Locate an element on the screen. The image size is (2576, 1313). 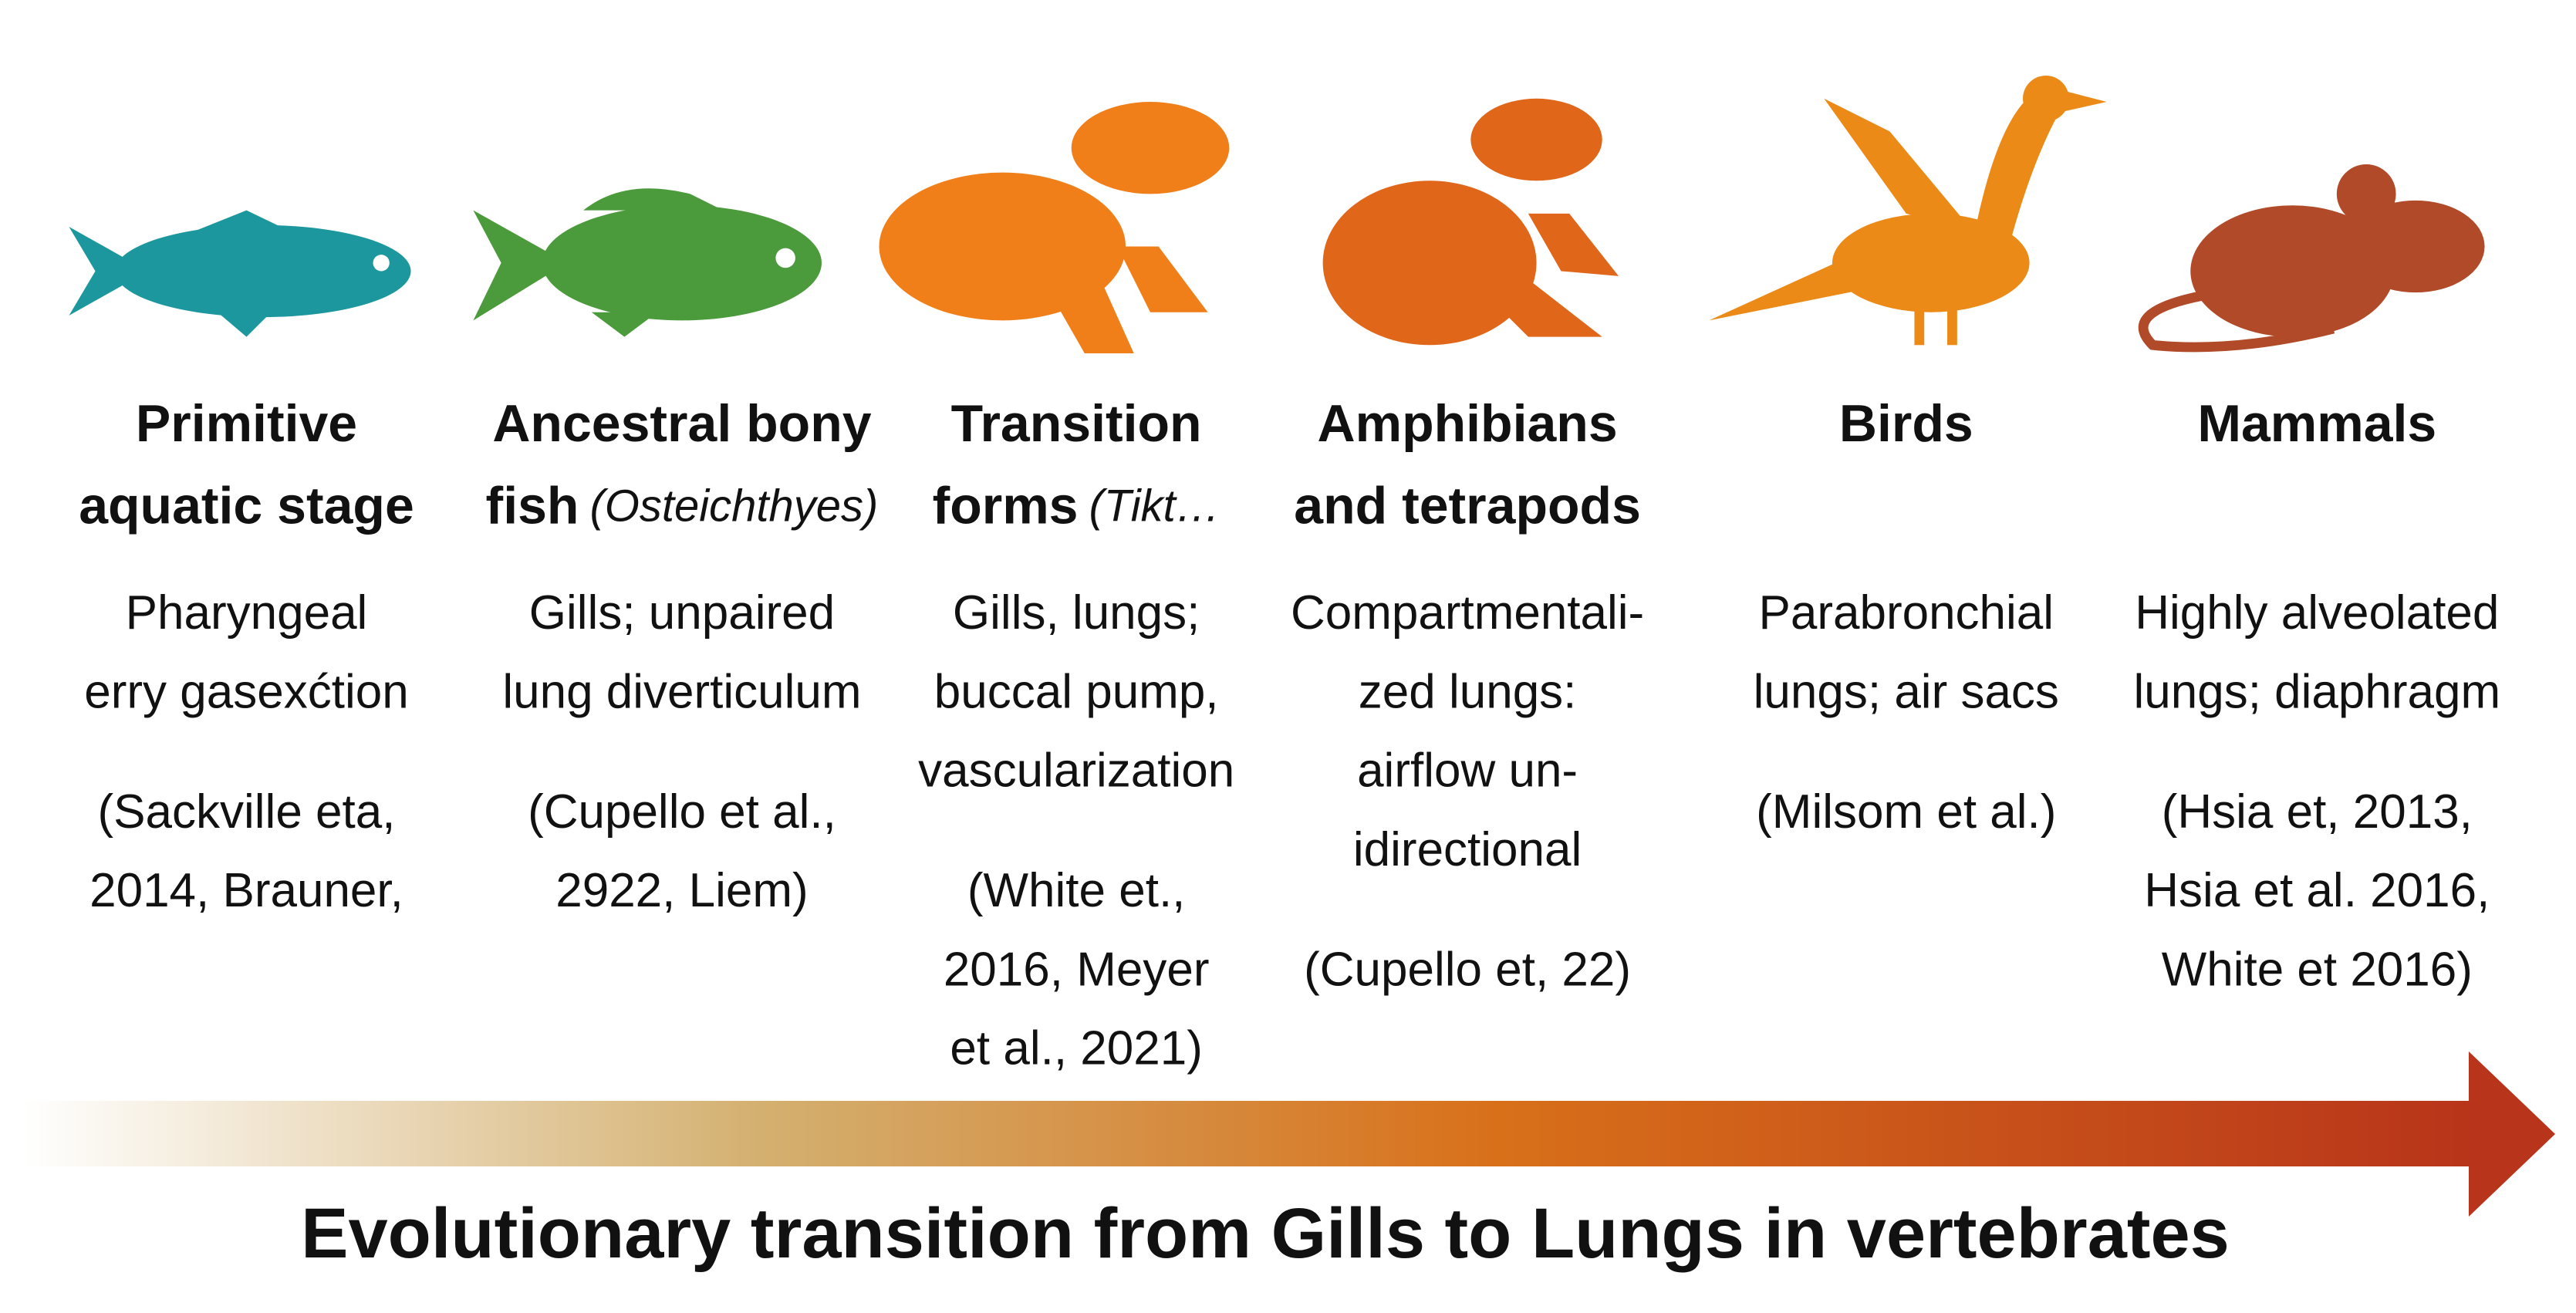
stage-description: buccal pump, is located at coordinates (1076, 691).